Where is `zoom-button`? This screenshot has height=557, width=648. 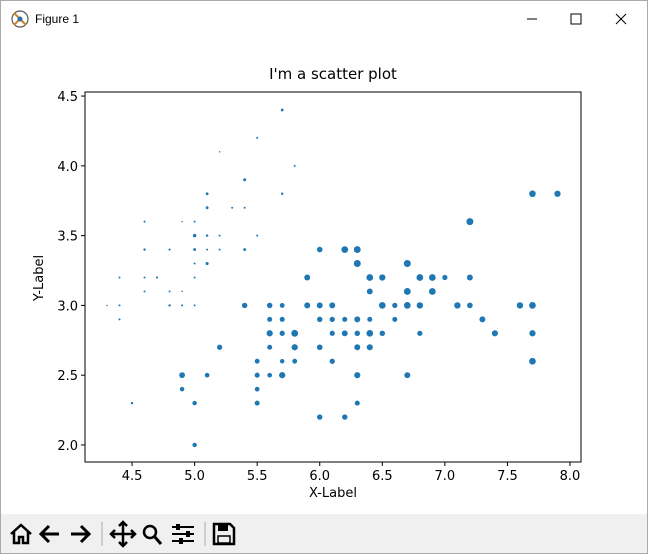 zoom-button is located at coordinates (152, 534).